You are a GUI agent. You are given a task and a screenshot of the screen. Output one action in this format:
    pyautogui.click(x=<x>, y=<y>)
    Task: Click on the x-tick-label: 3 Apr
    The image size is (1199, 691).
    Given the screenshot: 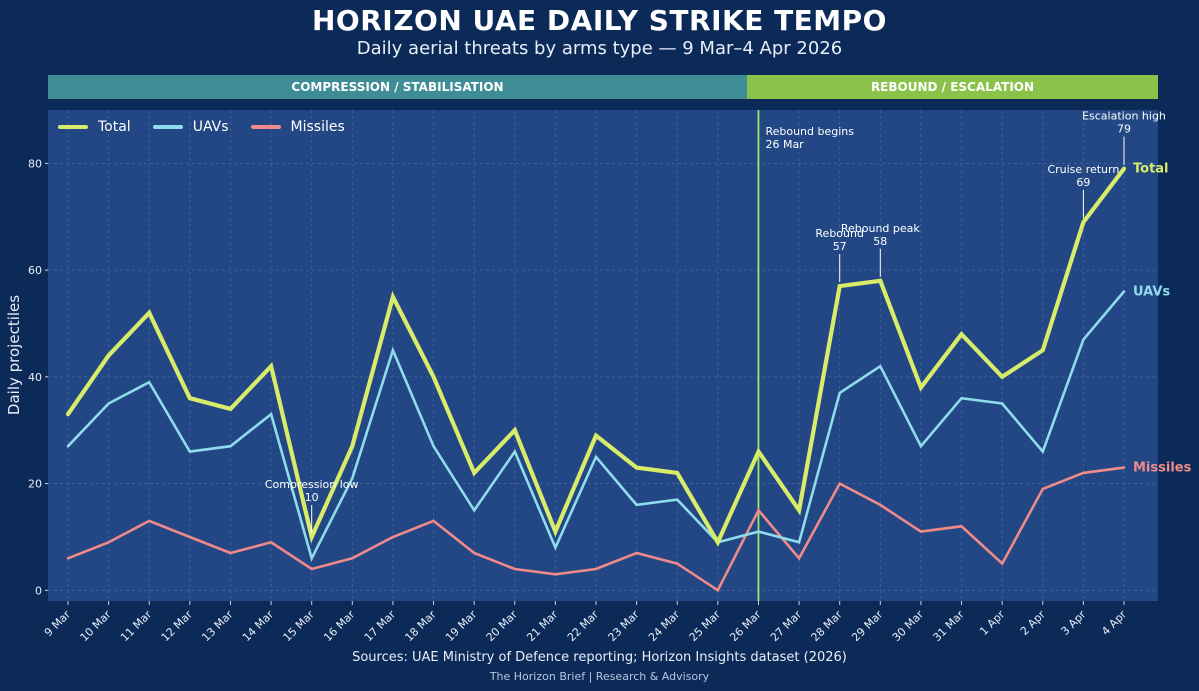 What is the action you would take?
    pyautogui.click(x=1073, y=623)
    